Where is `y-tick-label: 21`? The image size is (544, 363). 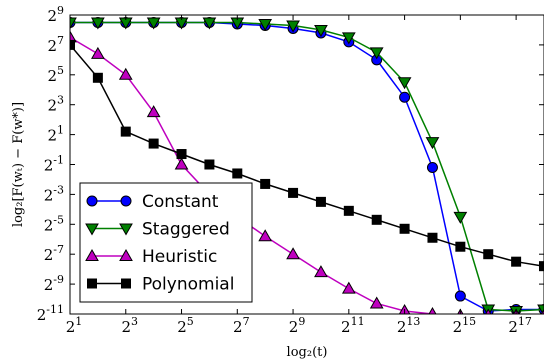 y-tick-label: 21 is located at coordinates (55, 134).